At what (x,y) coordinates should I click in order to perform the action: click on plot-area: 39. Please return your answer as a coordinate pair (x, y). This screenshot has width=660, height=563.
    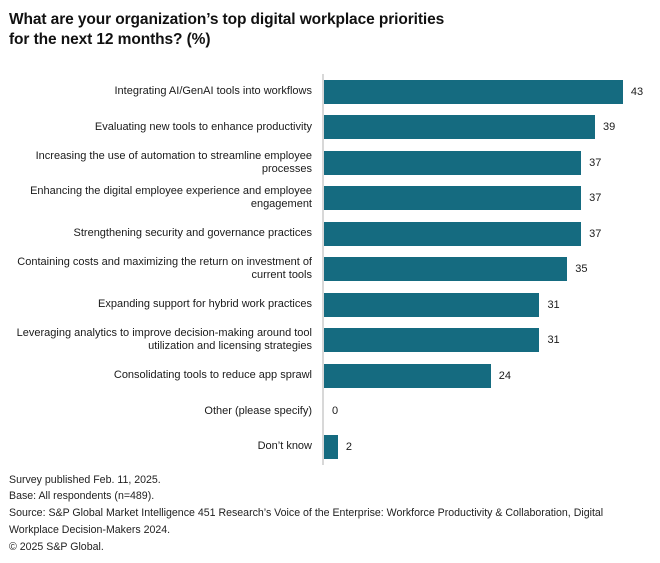
    Looking at the image, I should click on (487, 127).